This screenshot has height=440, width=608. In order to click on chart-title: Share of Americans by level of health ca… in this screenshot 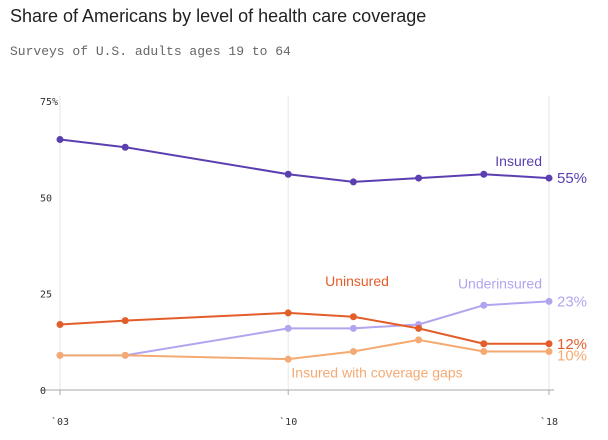, I will do `click(218, 16)`.